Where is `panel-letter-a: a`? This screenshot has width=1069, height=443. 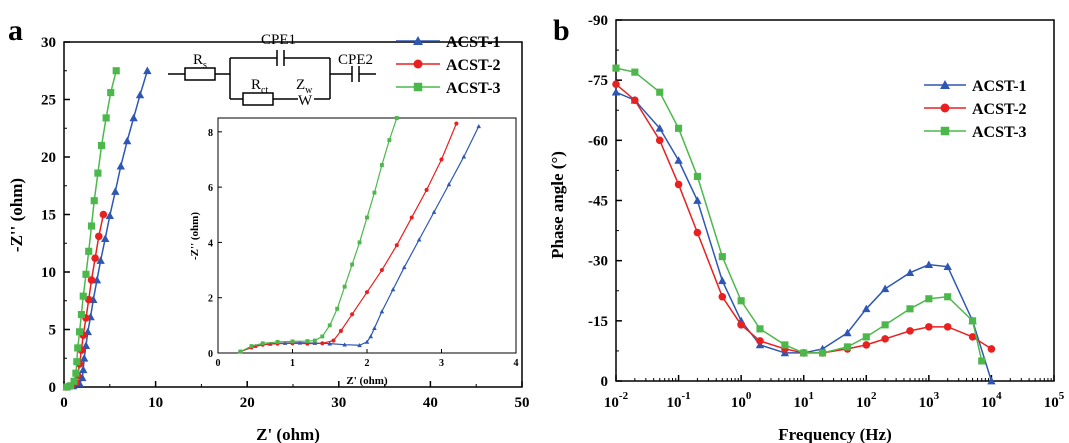 panel-letter-a: a is located at coordinates (15, 30).